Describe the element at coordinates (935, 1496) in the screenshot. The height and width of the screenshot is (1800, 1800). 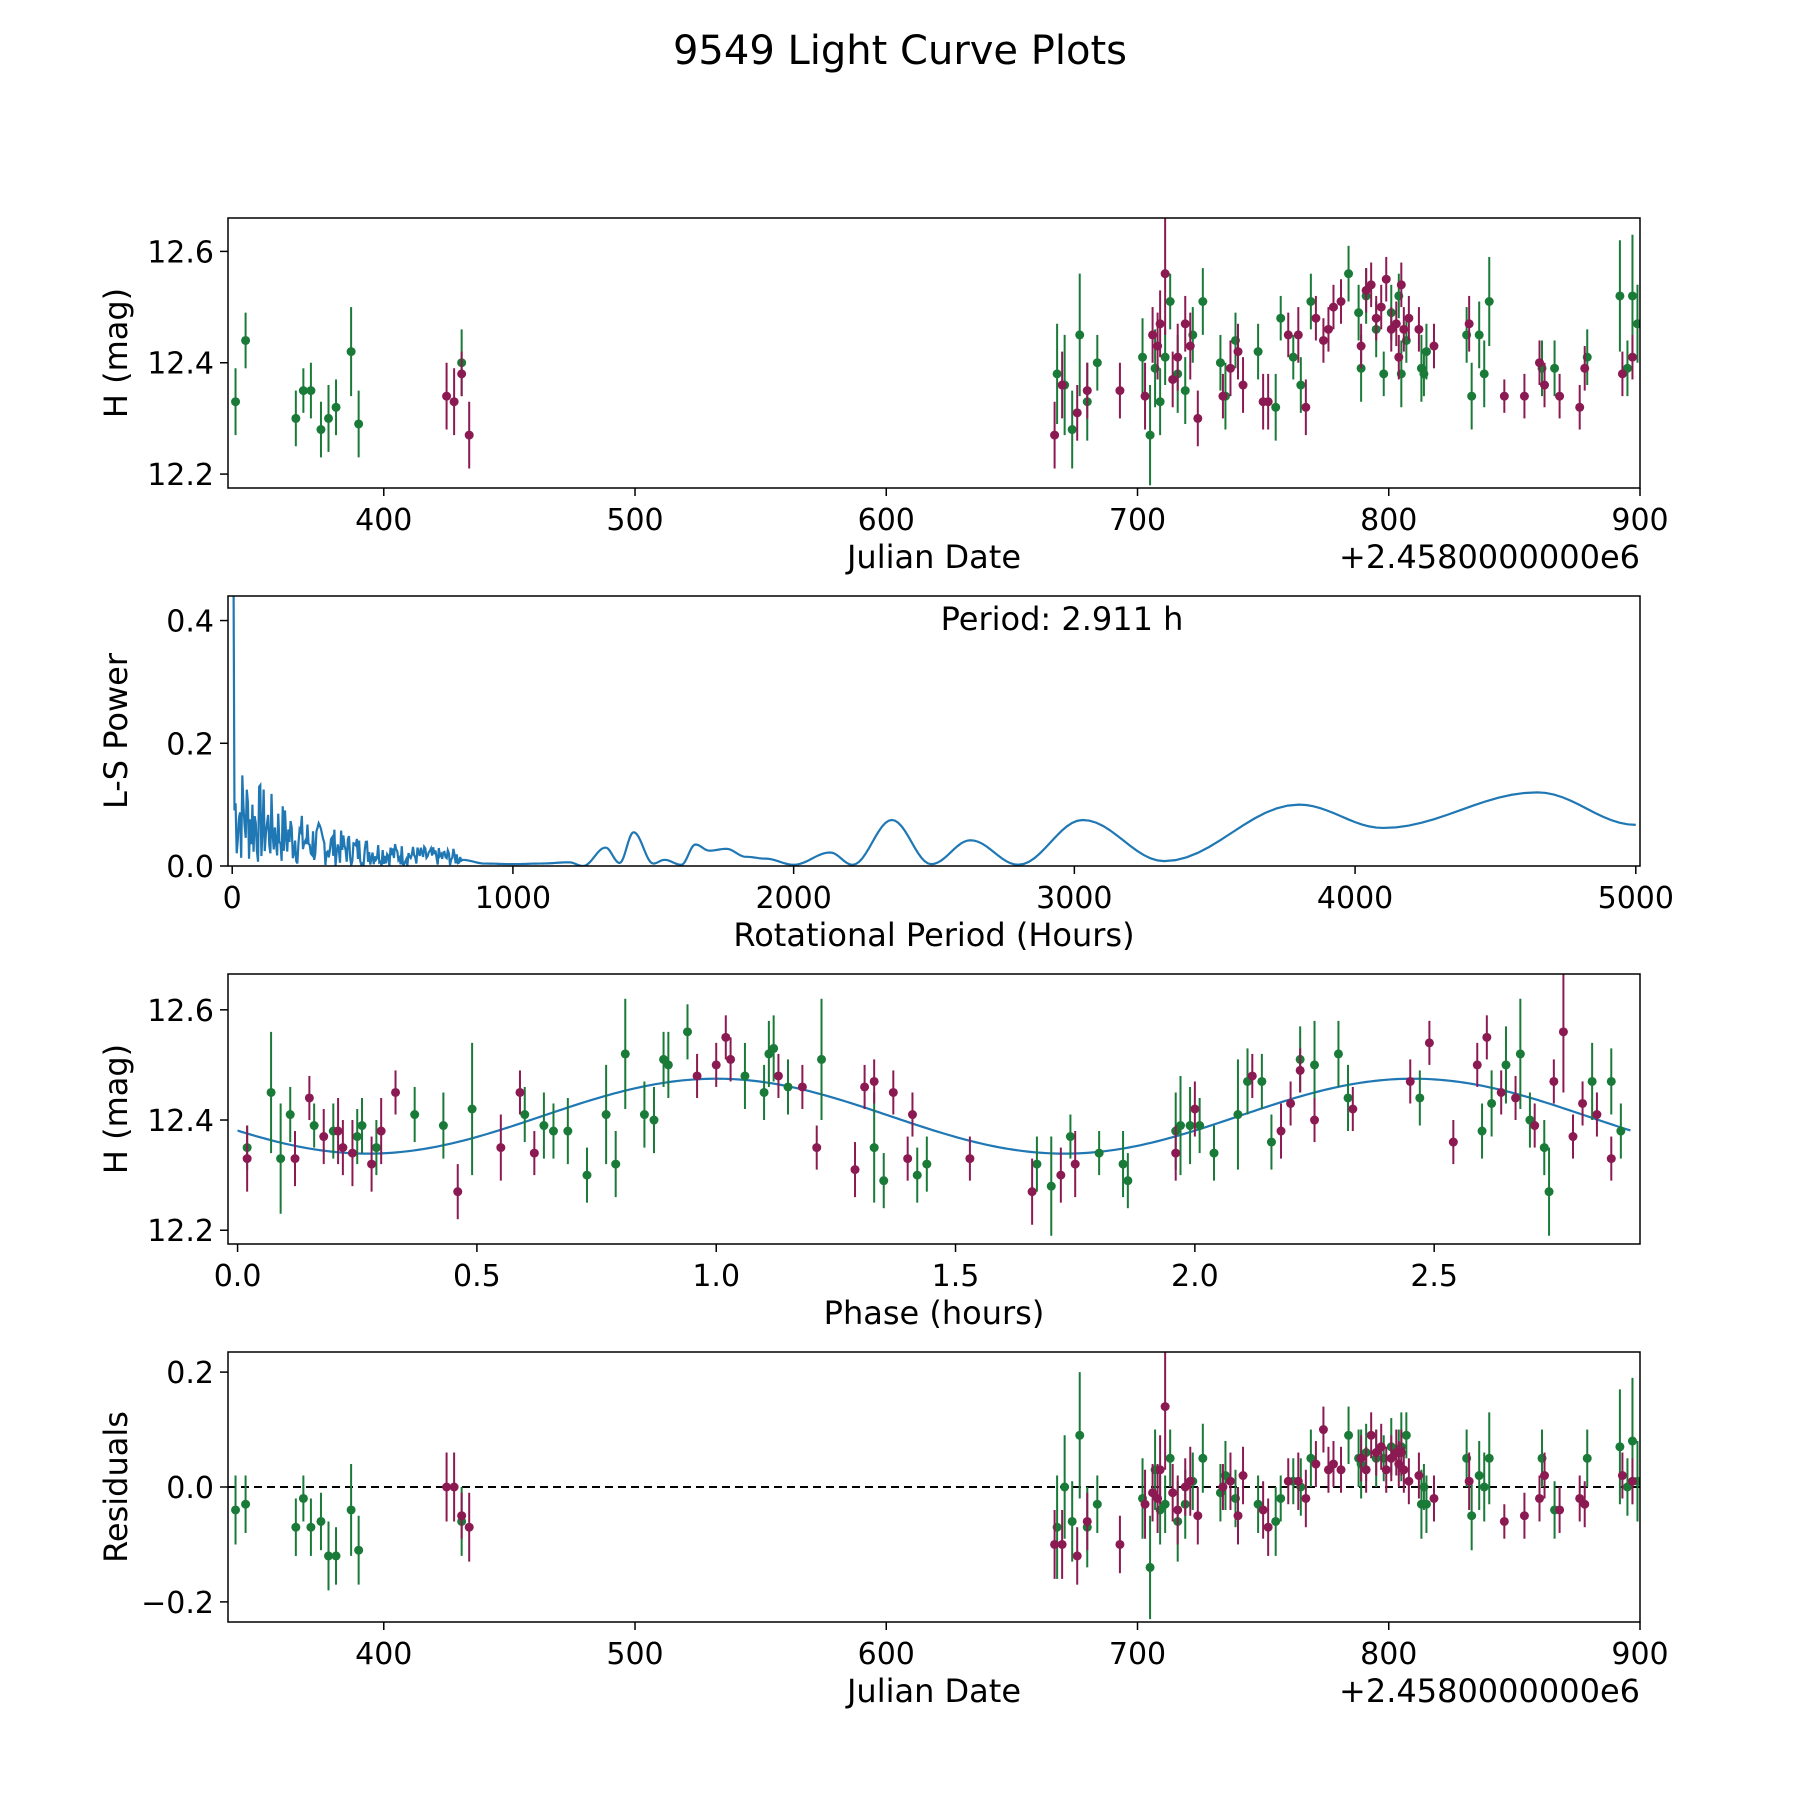
I see `series-green` at that location.